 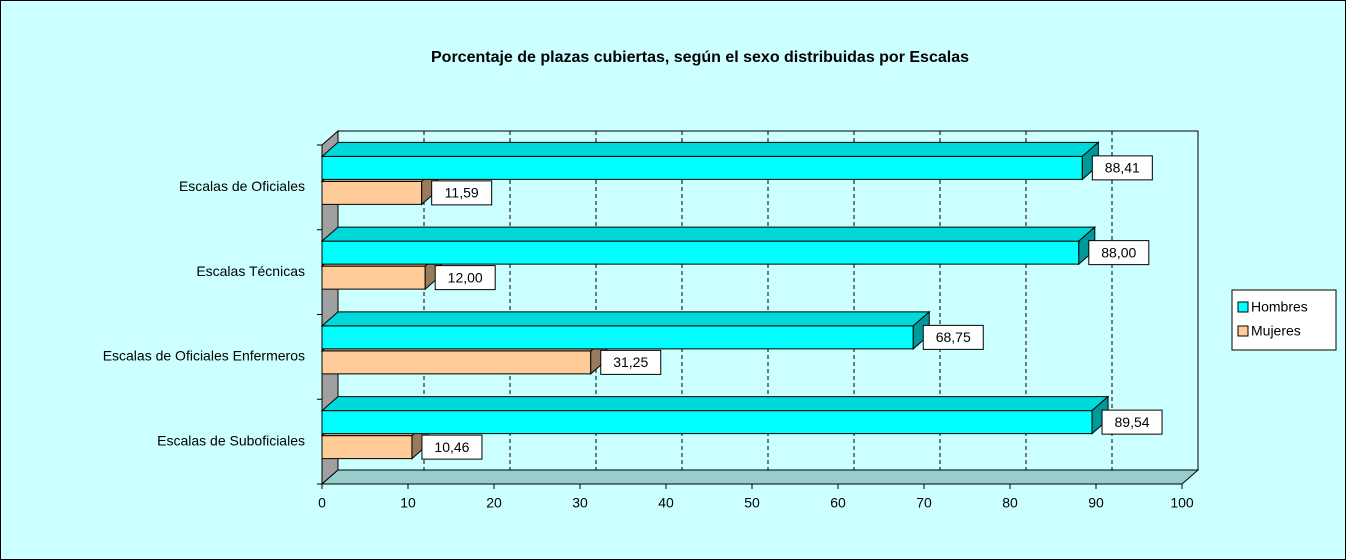 I want to click on value-label: 89,54, so click(x=1132, y=422).